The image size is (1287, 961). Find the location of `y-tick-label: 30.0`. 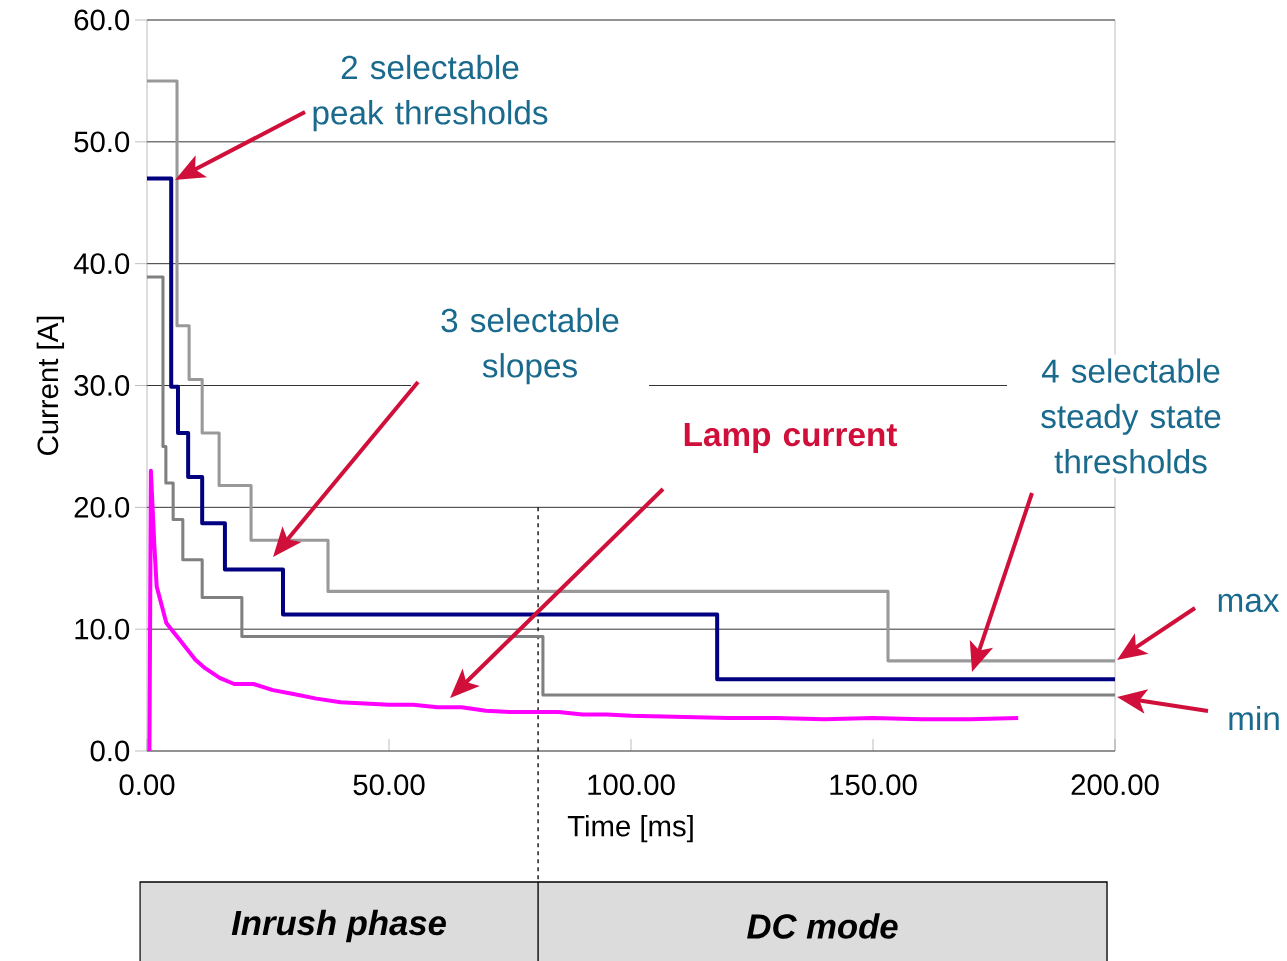

y-tick-label: 30.0 is located at coordinates (102, 385).